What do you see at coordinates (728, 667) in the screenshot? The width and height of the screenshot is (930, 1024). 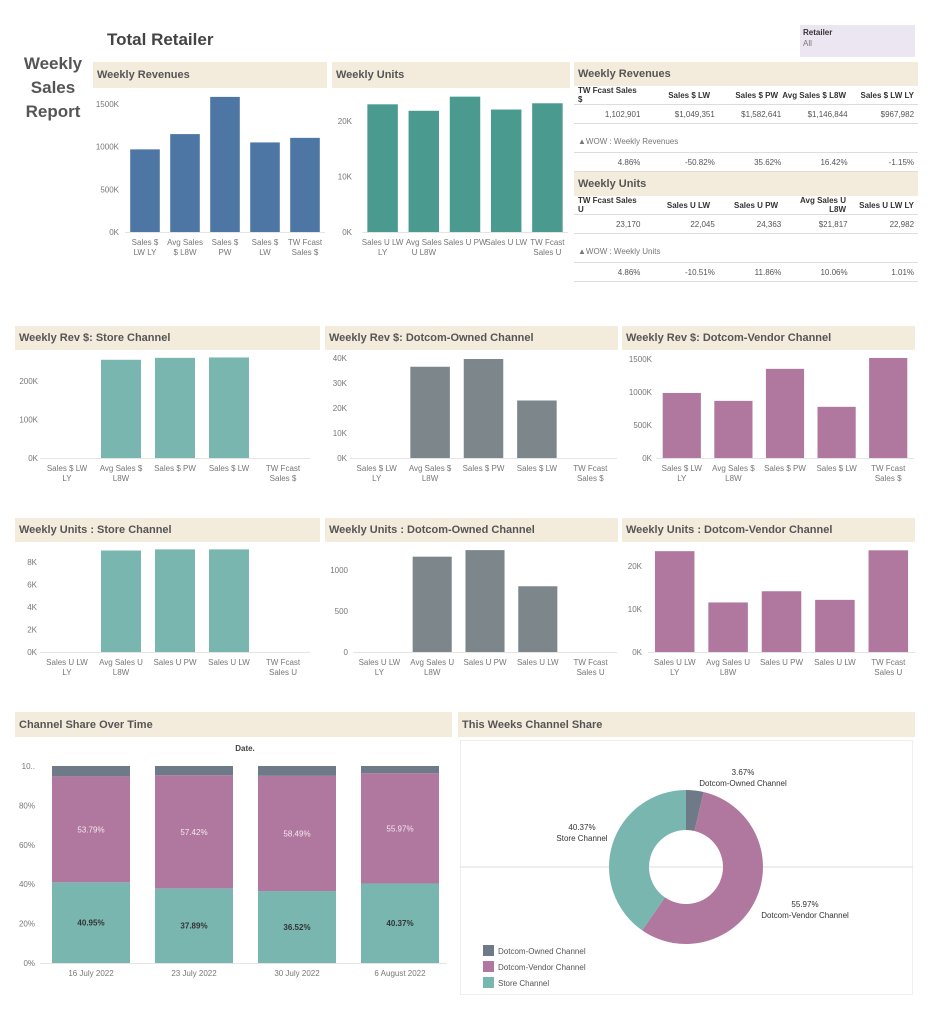 I see `x-tick-label: Avg Sales U L8W` at bounding box center [728, 667].